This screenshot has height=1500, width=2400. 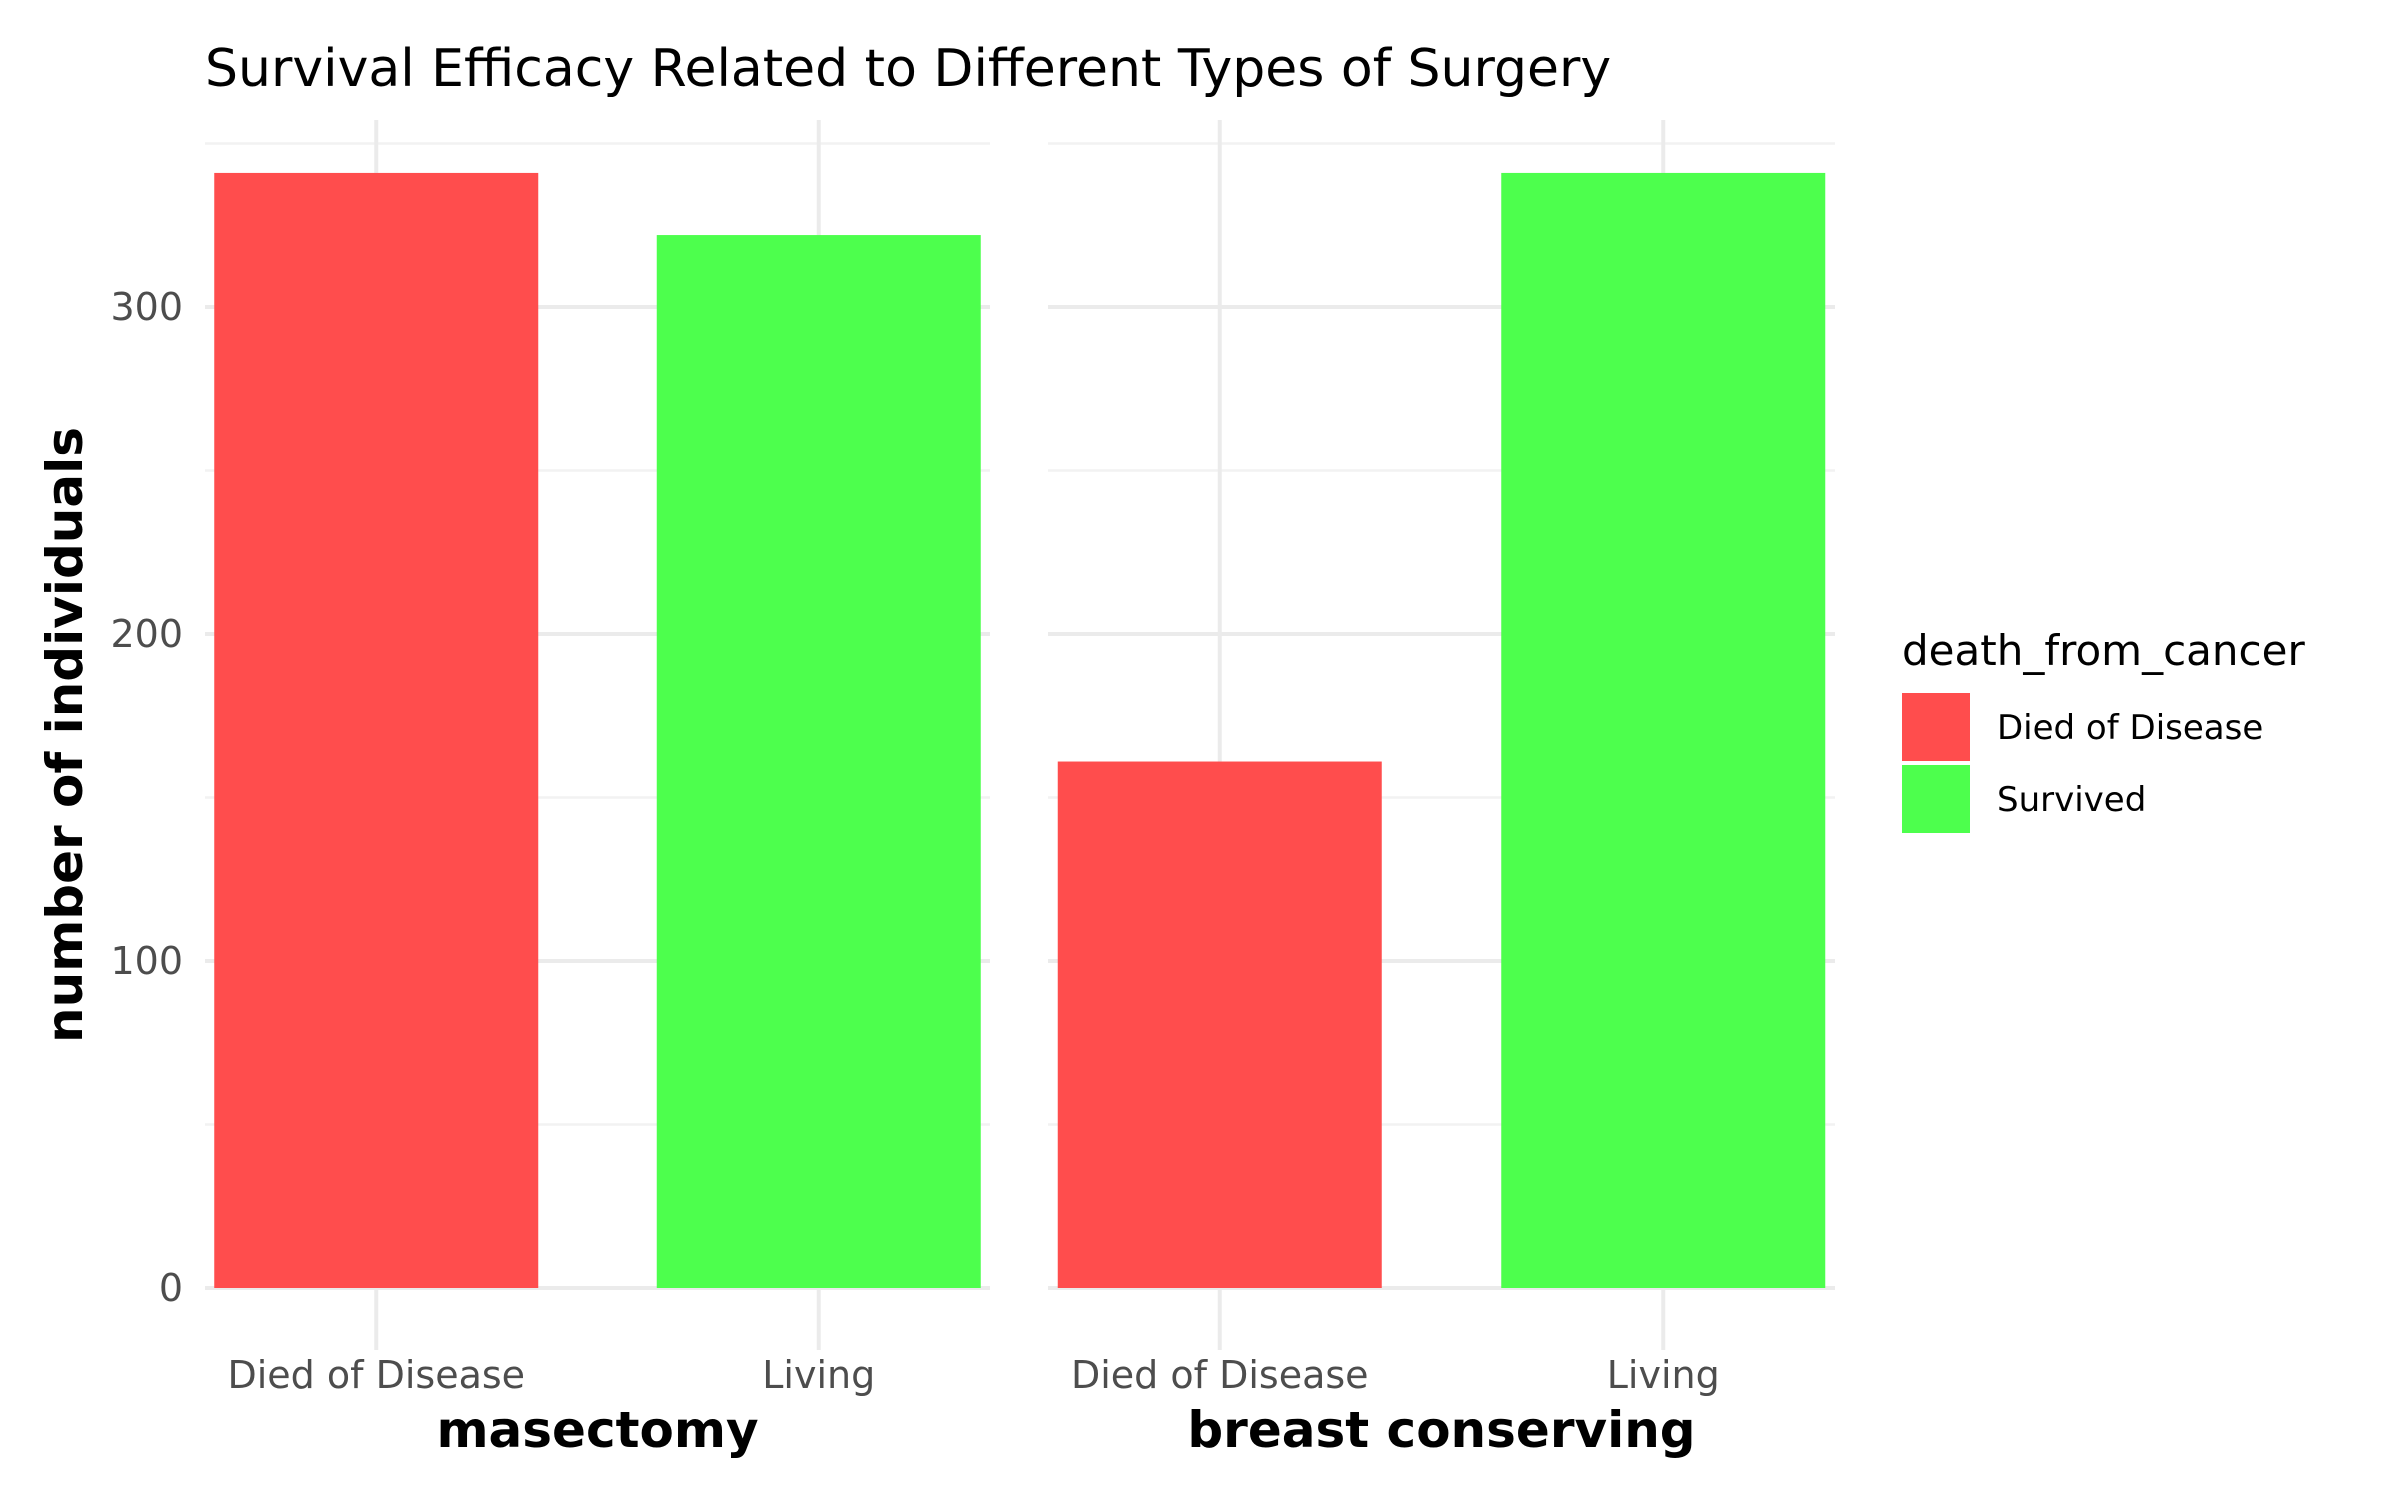 I want to click on y-tick-label: 300, so click(x=146, y=307).